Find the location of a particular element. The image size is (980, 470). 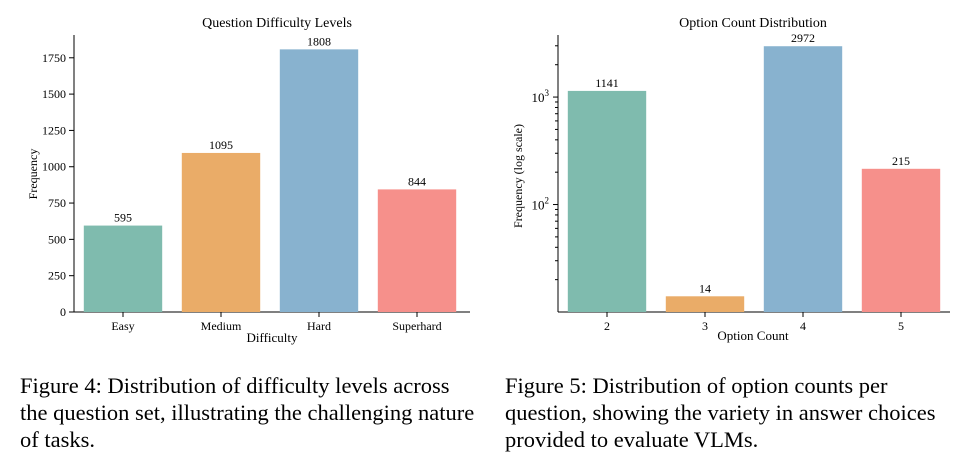

chart-title: Question Difficulty Levels is located at coordinates (277, 23).